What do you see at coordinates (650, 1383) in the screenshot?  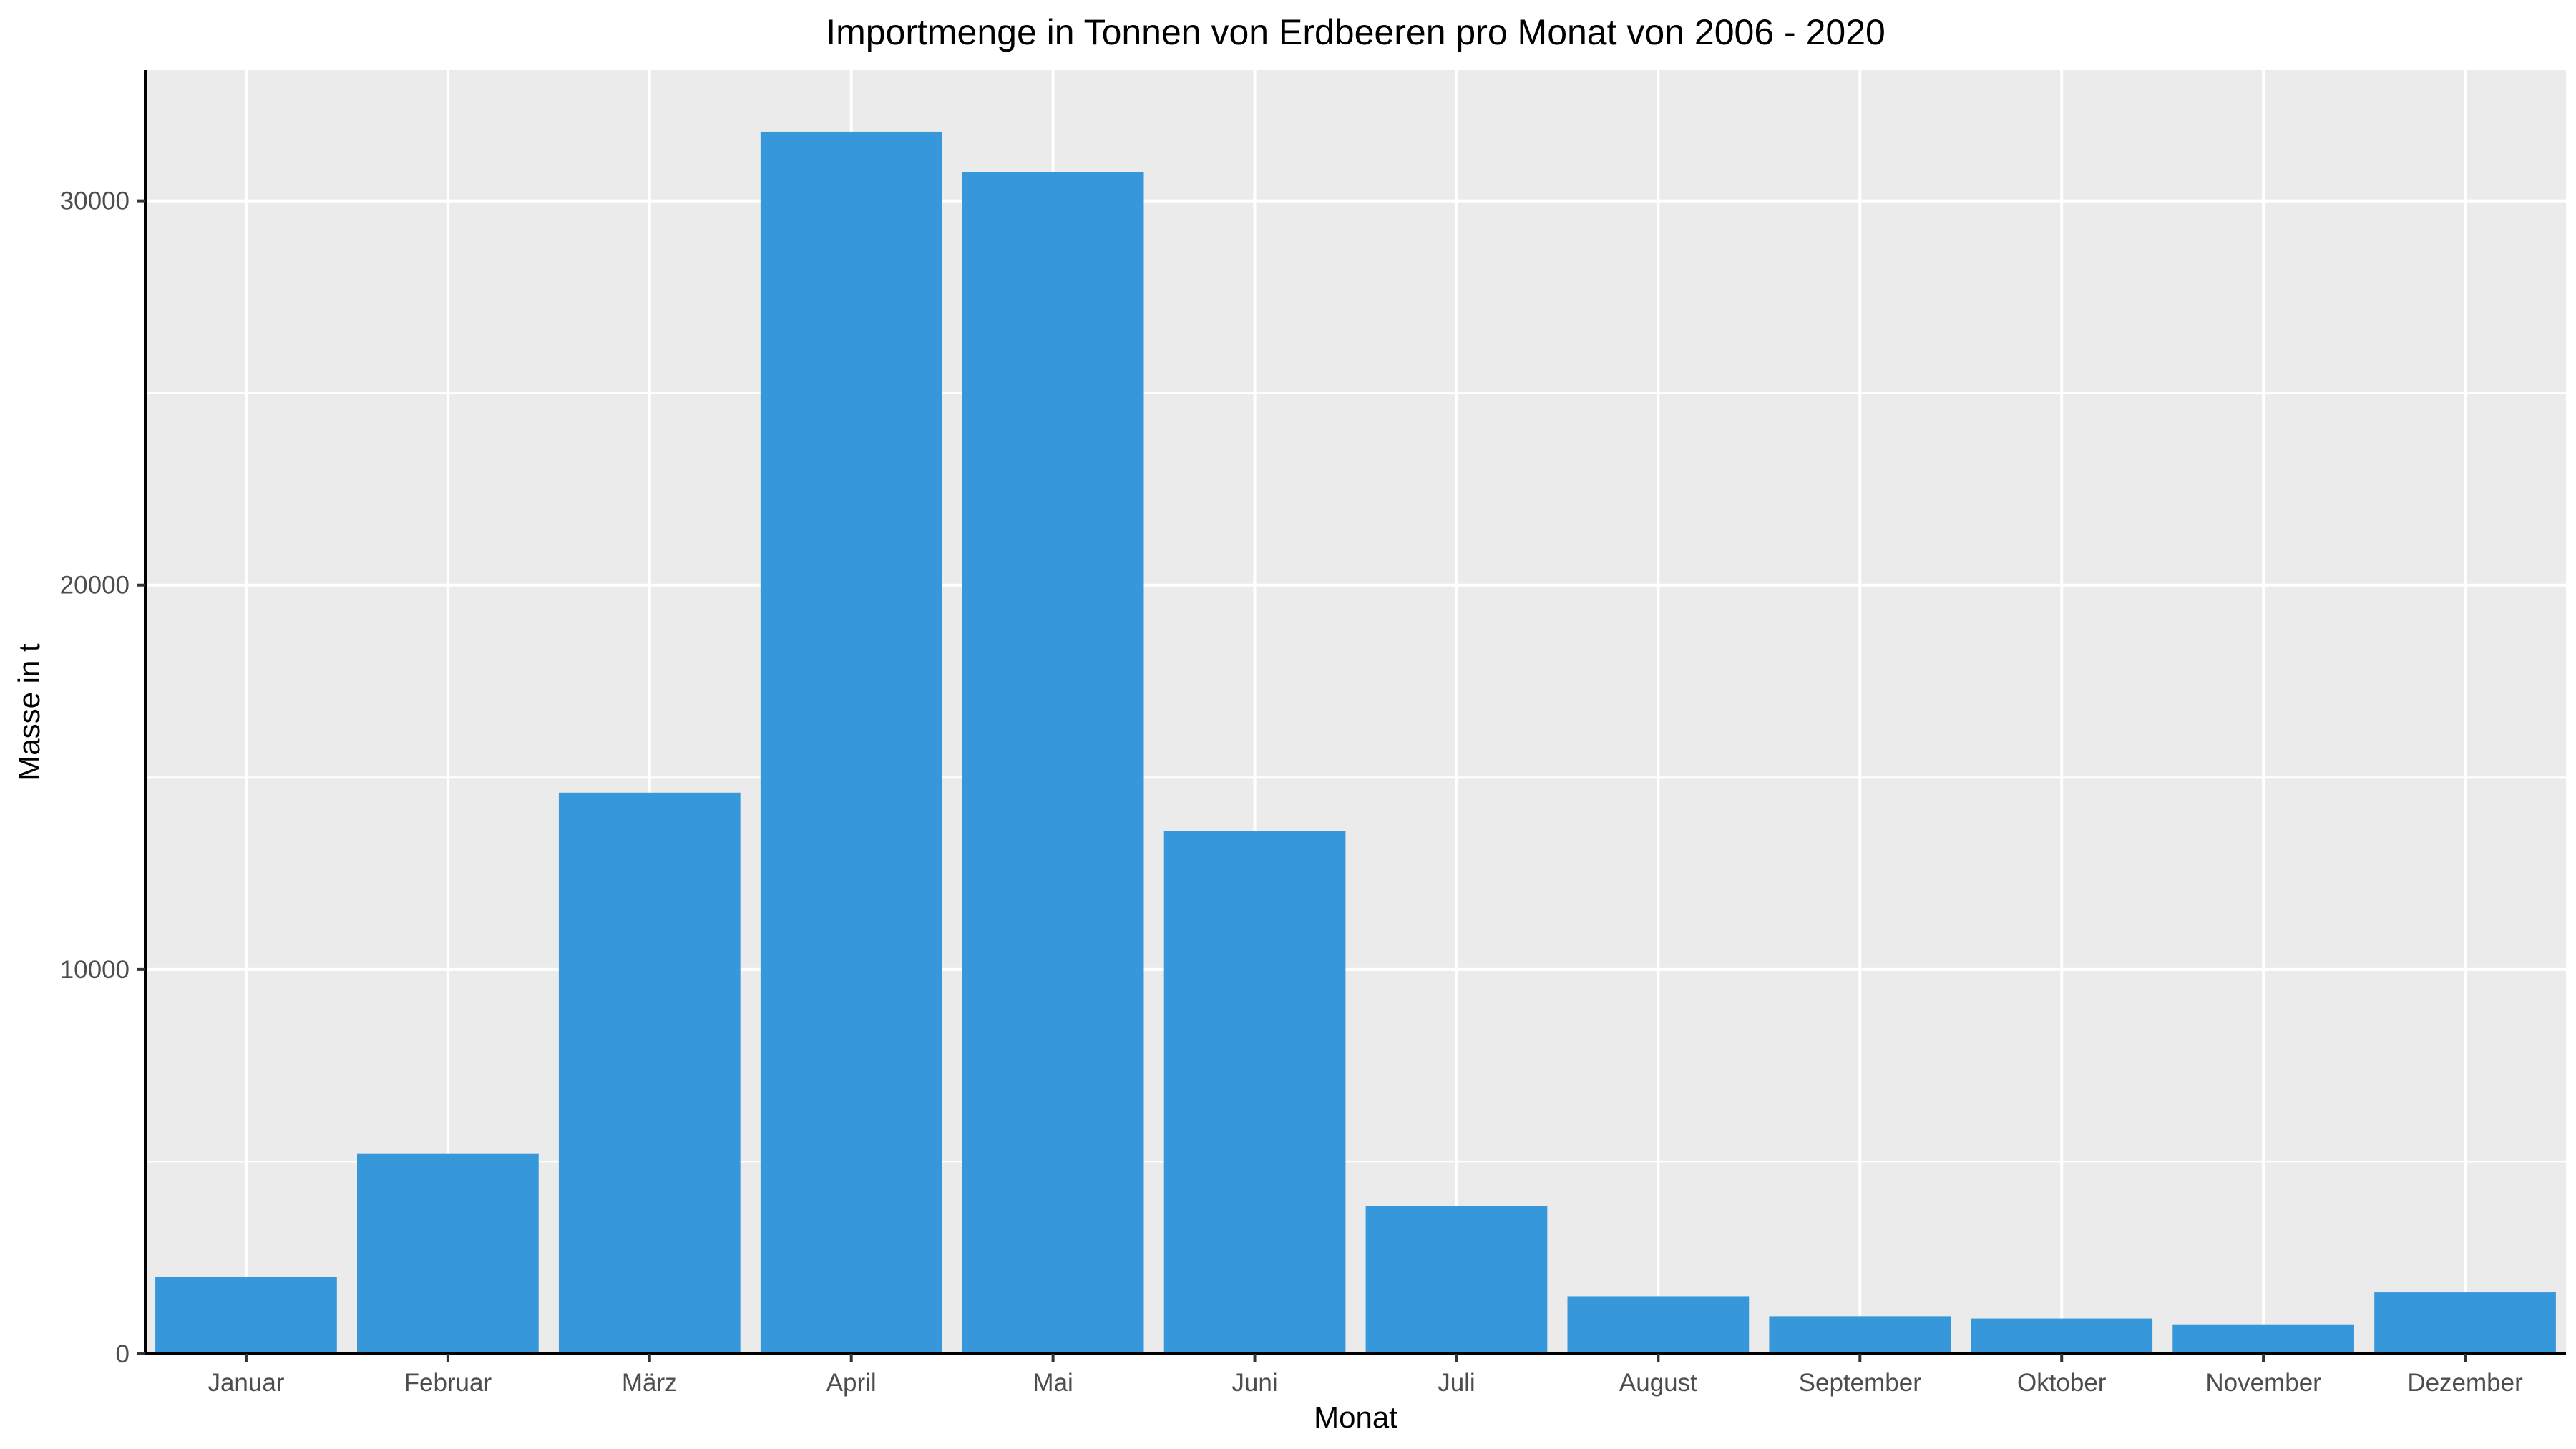 I see `x-tick-label: März` at bounding box center [650, 1383].